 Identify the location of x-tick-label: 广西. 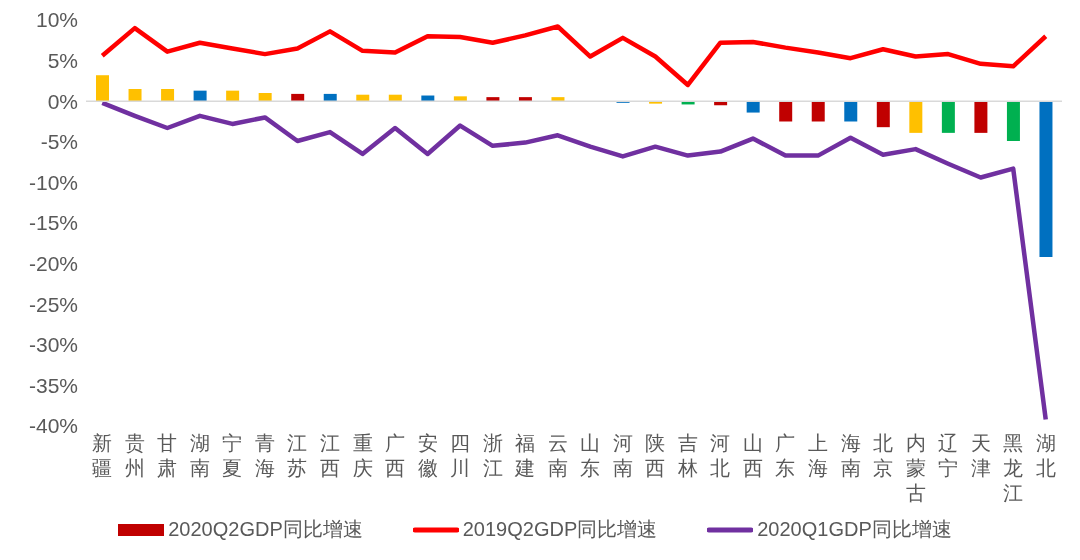
(395, 455).